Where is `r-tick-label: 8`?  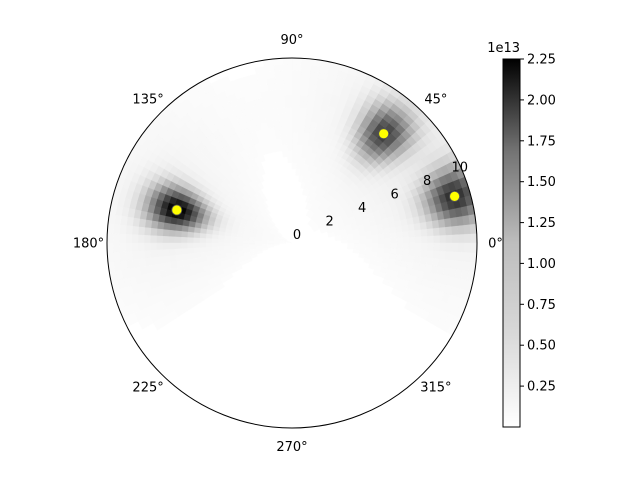 r-tick-label: 8 is located at coordinates (427, 181).